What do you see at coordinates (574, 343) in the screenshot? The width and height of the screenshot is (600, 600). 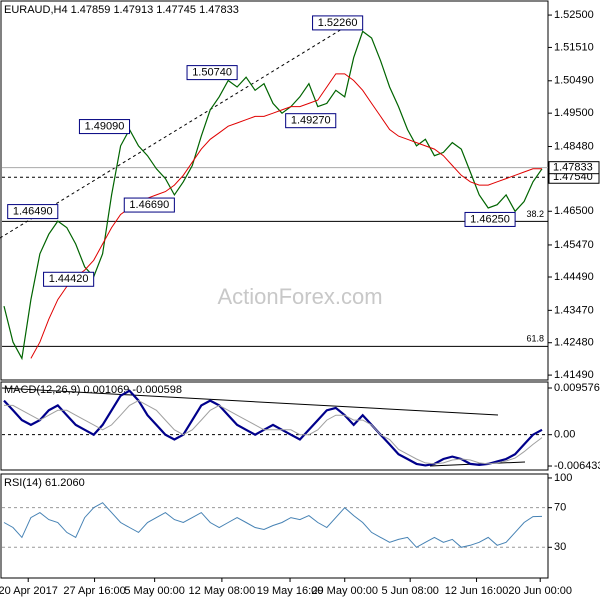 I see `y-tick-label: 1.42480` at bounding box center [574, 343].